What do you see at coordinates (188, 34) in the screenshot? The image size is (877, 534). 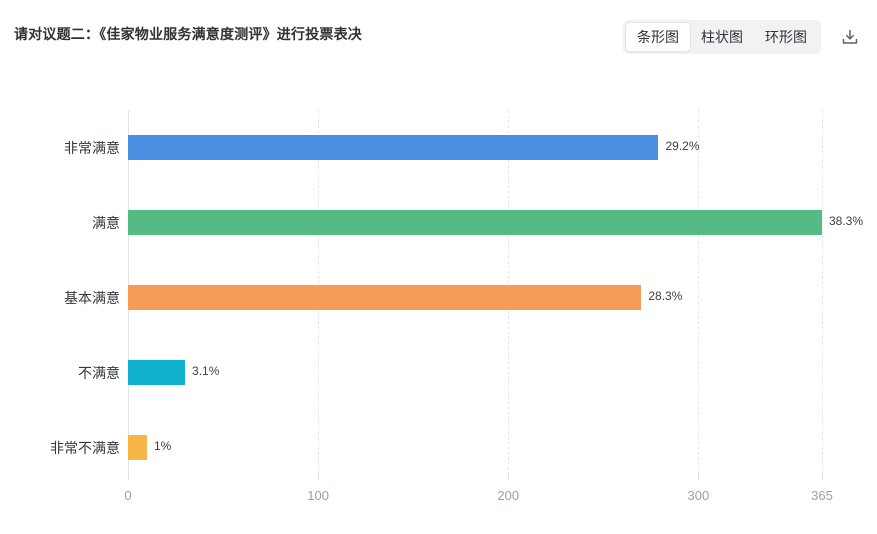 I see `page-title: 请对议题二：《佳家物业服务满意度测评》进行投票表决` at bounding box center [188, 34].